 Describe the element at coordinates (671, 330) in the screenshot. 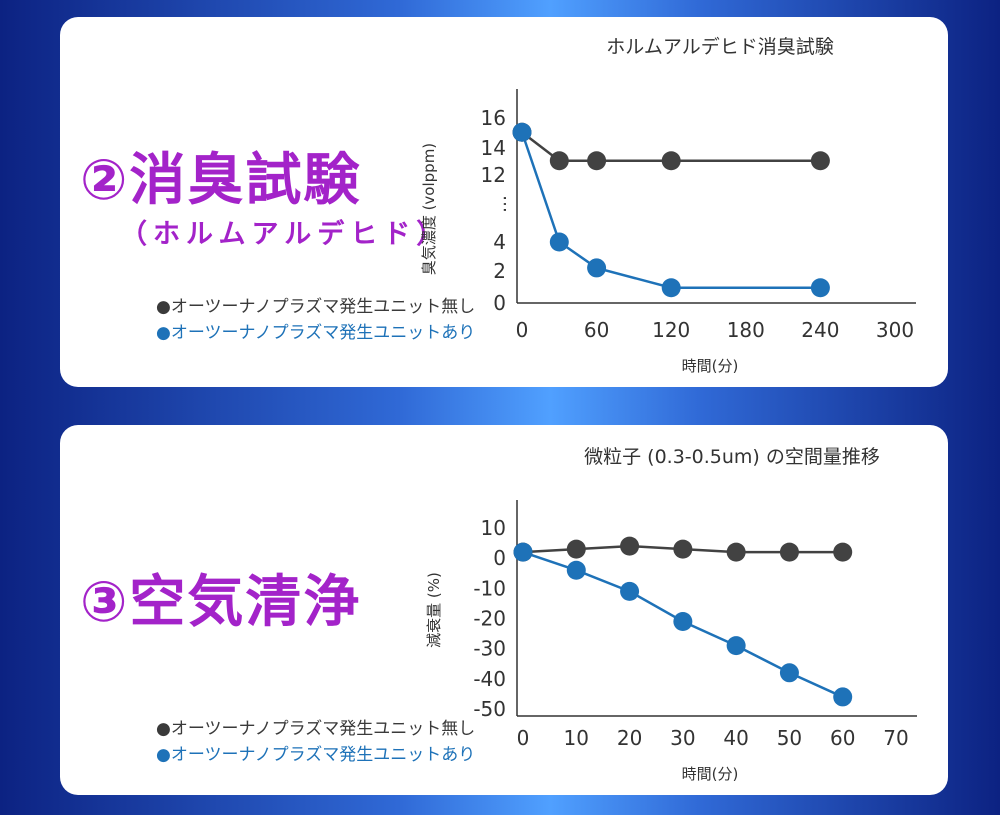

I see `x-tick-label: 120` at that location.